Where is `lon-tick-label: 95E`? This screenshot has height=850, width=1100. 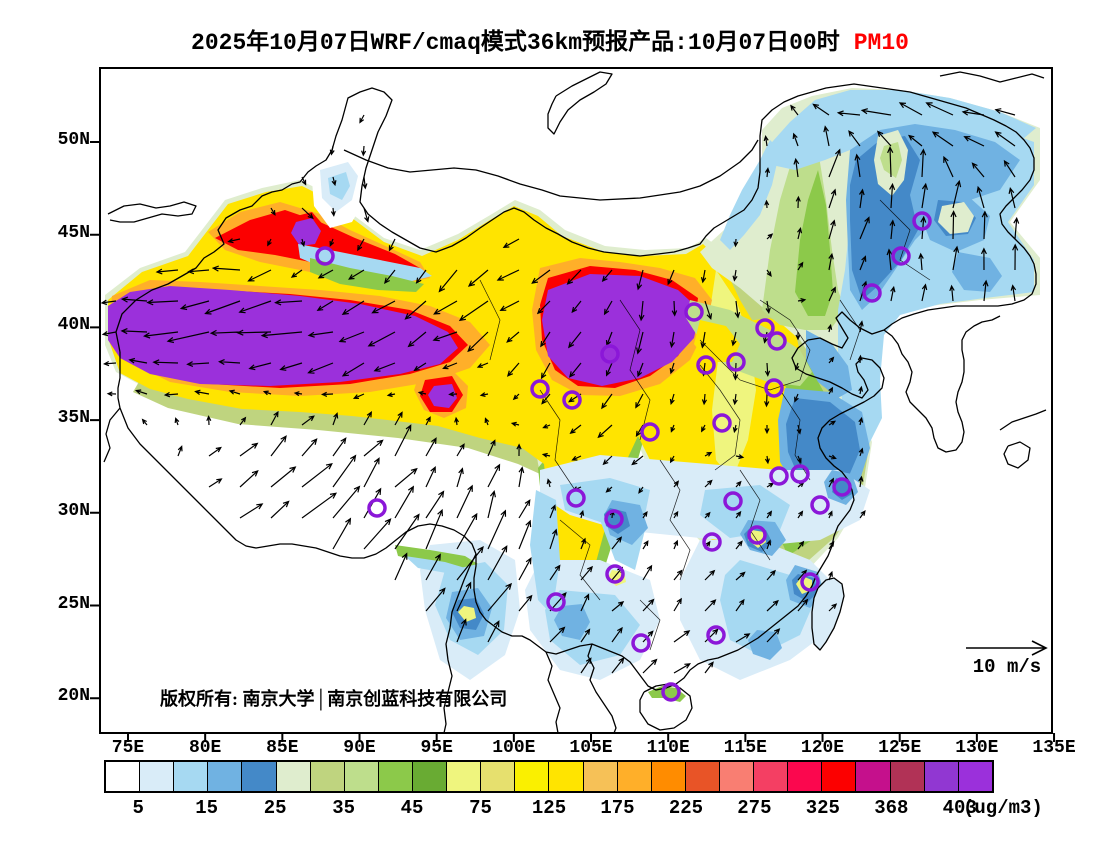
lon-tick-label: 95E is located at coordinates (436, 748).